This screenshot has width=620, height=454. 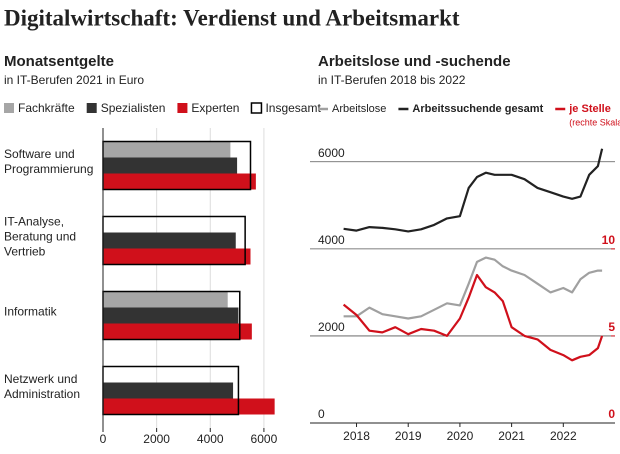 What do you see at coordinates (133, 108) in the screenshot?
I see `legend-label: Spezialisten` at bounding box center [133, 108].